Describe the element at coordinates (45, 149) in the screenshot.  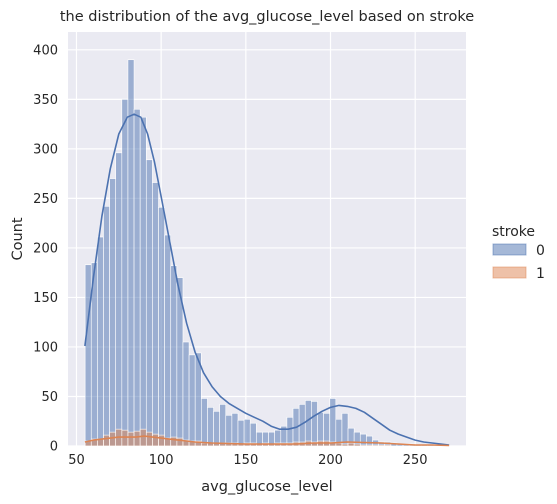
I see `y-tick-label: 300` at that location.